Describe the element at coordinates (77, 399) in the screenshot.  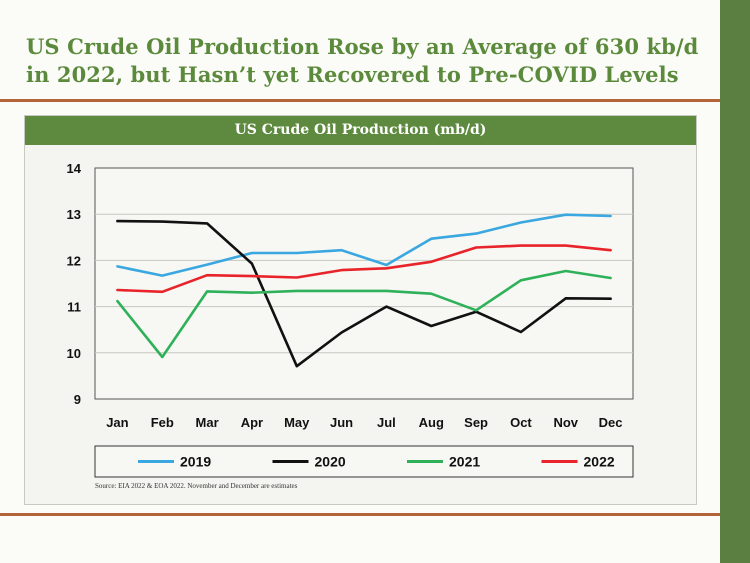
I see `y-tick-label: 9` at that location.